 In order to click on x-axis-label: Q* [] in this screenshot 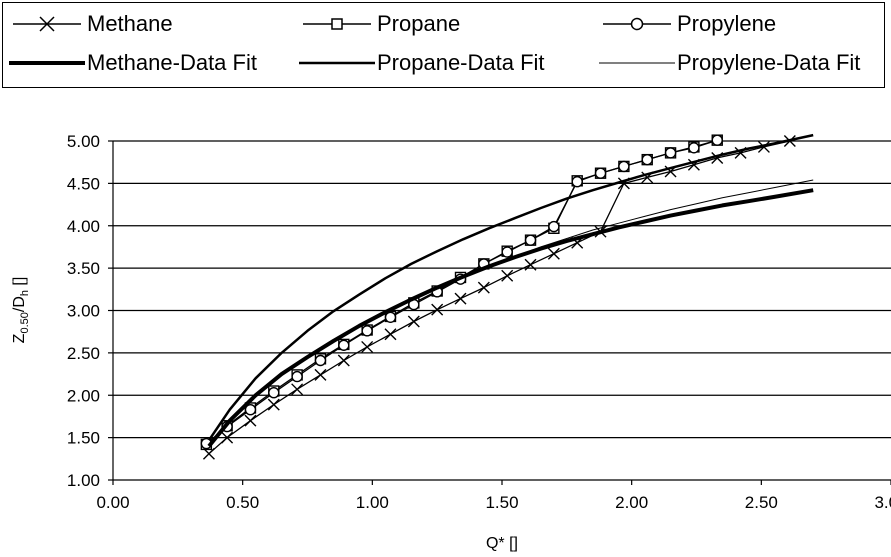, I will do `click(502, 543)`.